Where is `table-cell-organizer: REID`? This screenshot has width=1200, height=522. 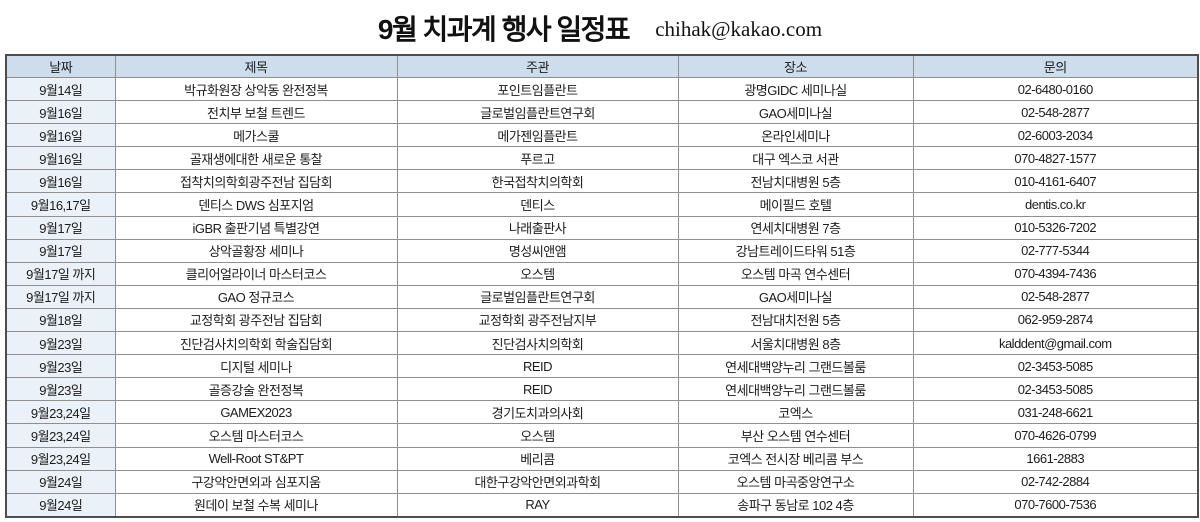 table-cell-organizer: REID is located at coordinates (537, 389).